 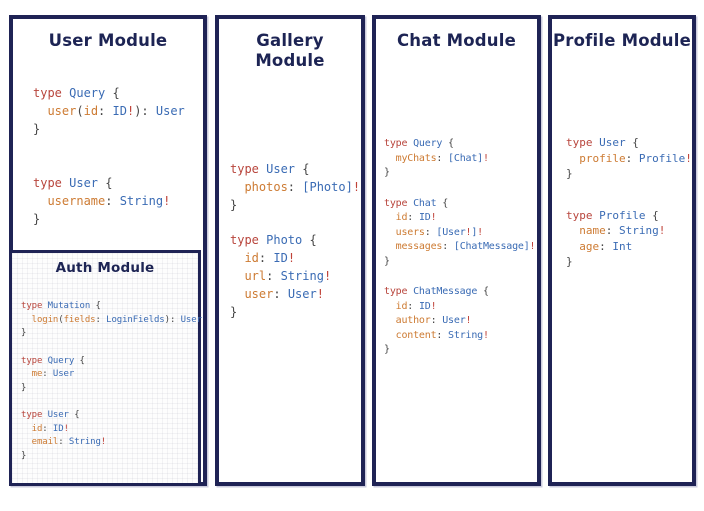 What do you see at coordinates (288, 240) in the screenshot?
I see `code-token: Photo` at bounding box center [288, 240].